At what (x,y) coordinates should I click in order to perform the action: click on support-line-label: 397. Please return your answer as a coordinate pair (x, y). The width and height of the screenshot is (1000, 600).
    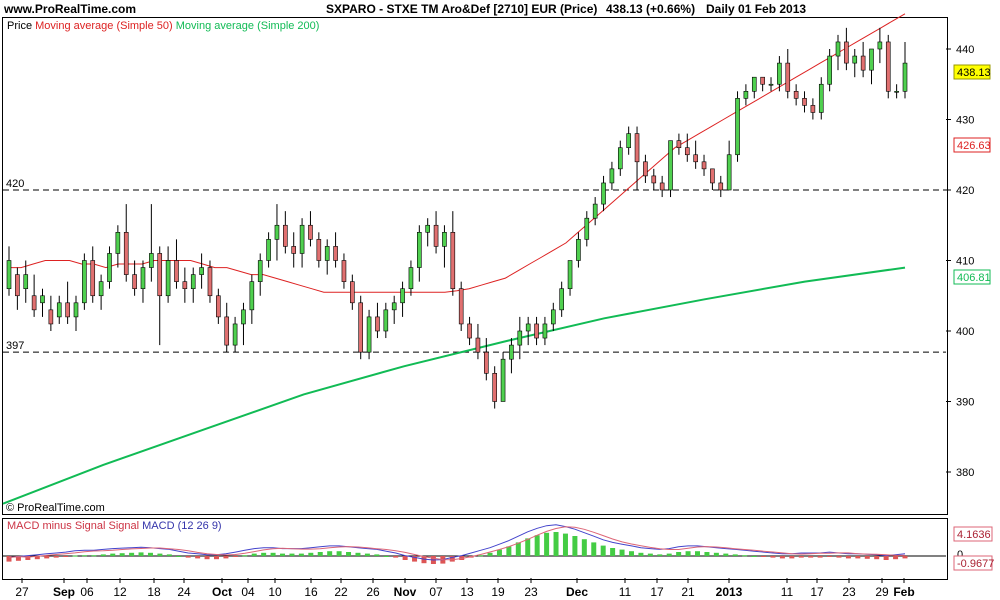
    Looking at the image, I should click on (15, 346).